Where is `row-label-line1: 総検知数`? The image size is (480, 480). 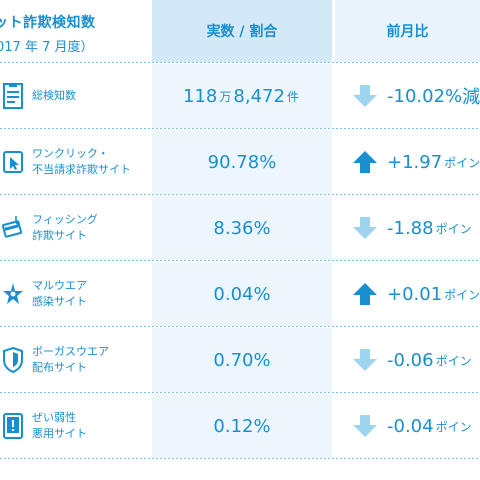
row-label-line1: 総検知数 is located at coordinates (54, 95).